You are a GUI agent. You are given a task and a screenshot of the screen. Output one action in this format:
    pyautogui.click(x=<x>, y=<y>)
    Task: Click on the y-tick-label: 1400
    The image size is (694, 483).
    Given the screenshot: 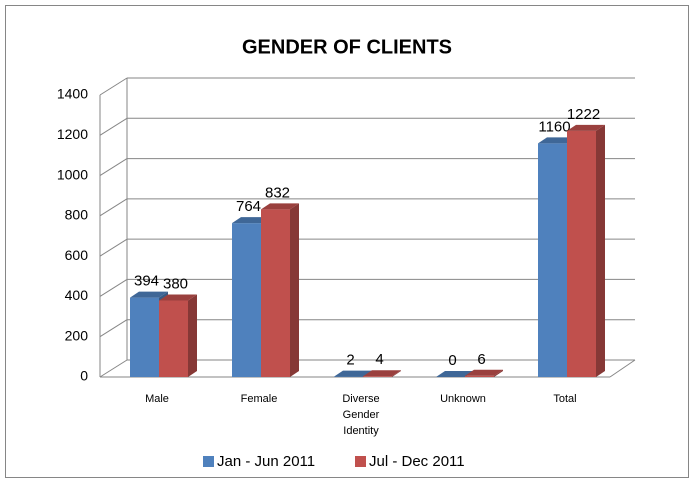 What is the action you would take?
    pyautogui.click(x=72, y=94)
    